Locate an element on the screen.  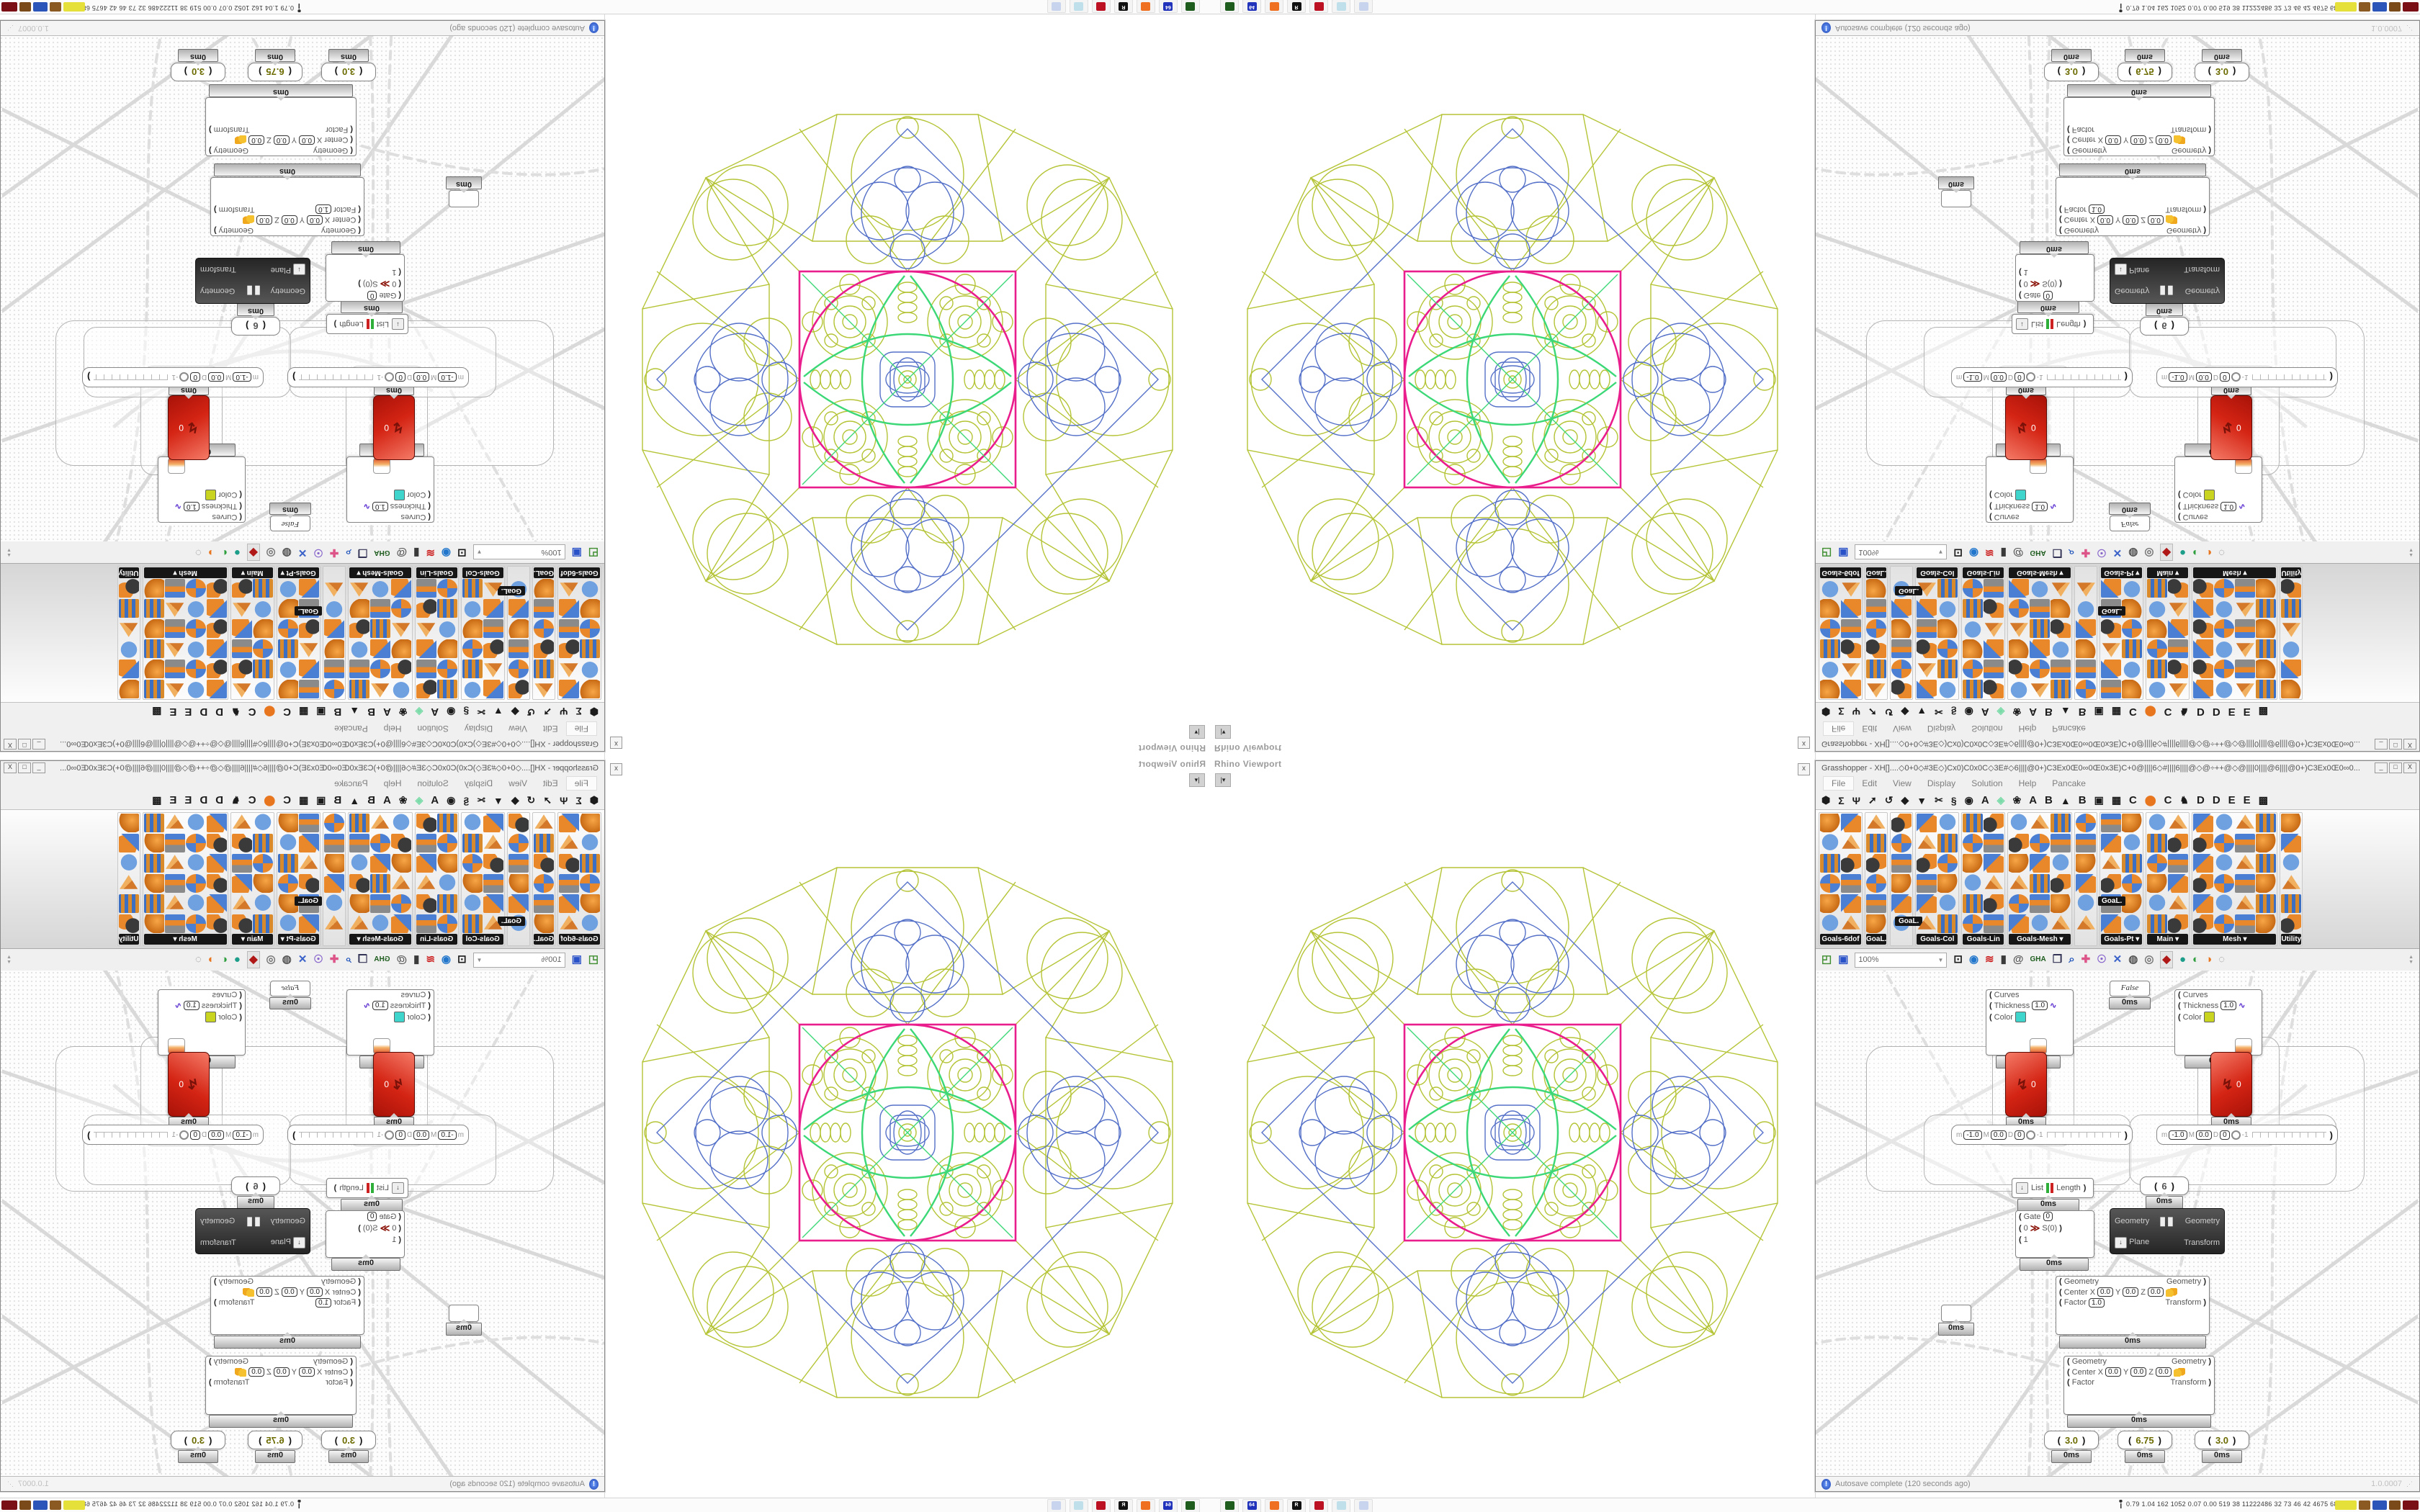
resize-grip-icon: ⋰ is located at coordinates (10, 28).